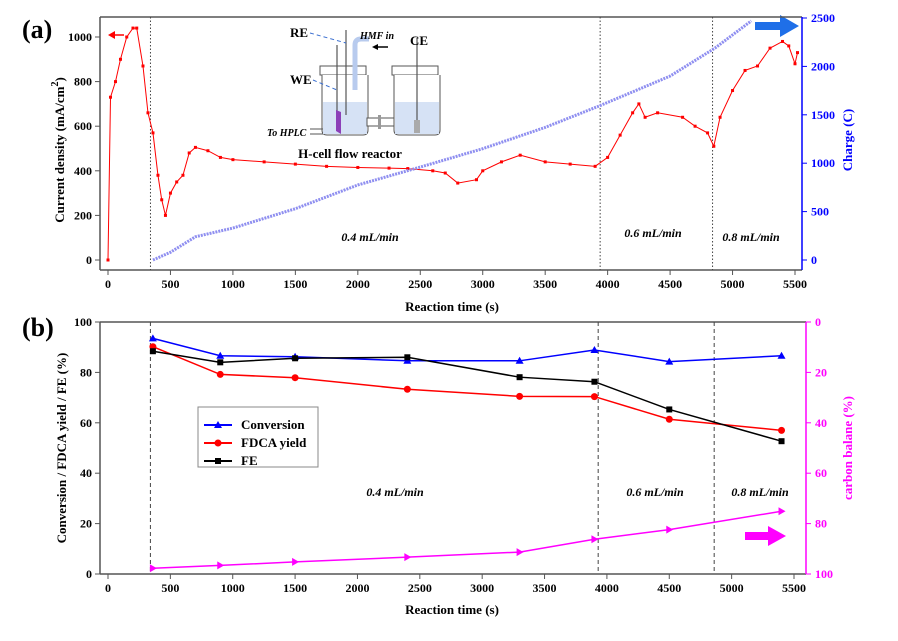  I want to click on x-tick-label: 5000, so click(732, 588).